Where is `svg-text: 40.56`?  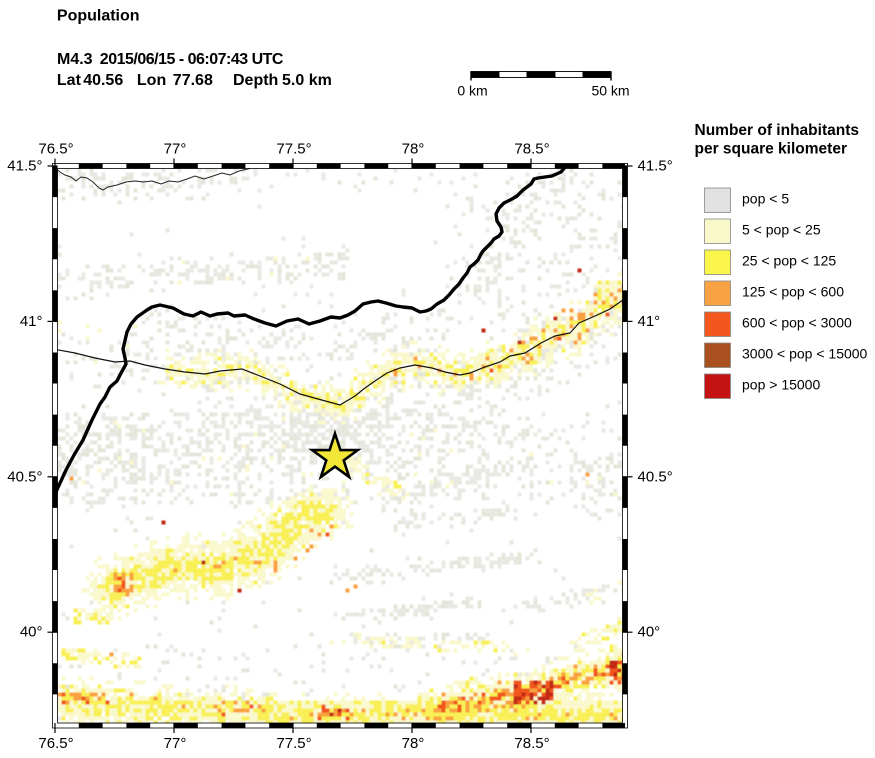
svg-text: 40.56 is located at coordinates (103, 80).